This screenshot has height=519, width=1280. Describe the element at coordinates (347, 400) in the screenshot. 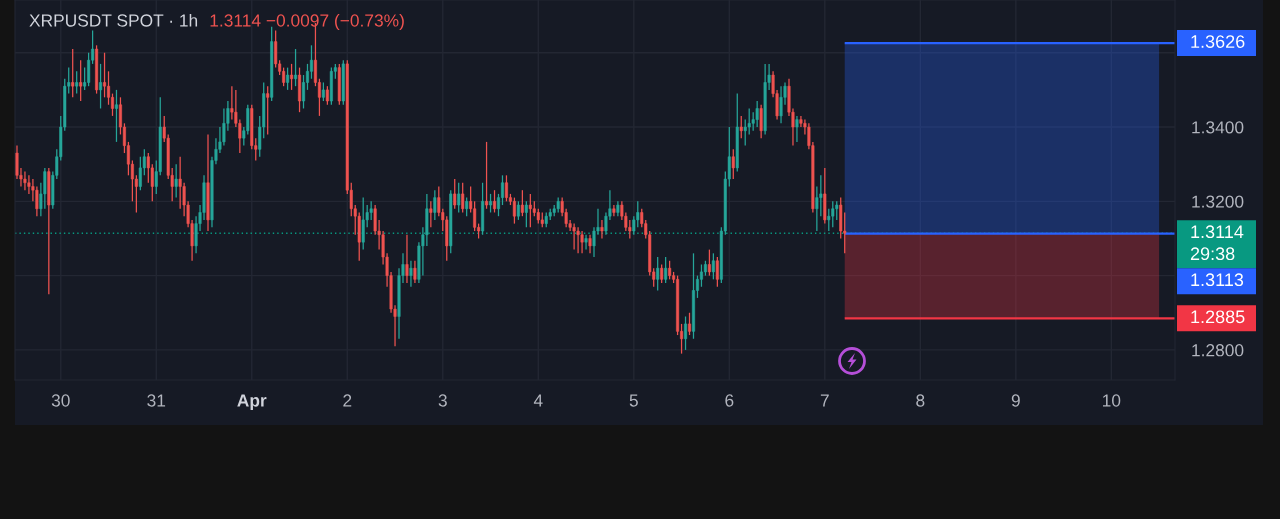

I see `x-tick-label: 2` at that location.